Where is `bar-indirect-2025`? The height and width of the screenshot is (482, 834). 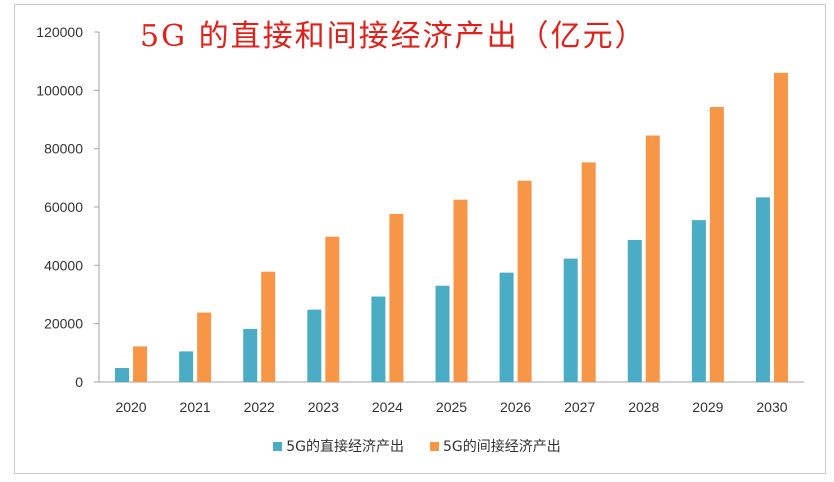
bar-indirect-2025 is located at coordinates (460, 290).